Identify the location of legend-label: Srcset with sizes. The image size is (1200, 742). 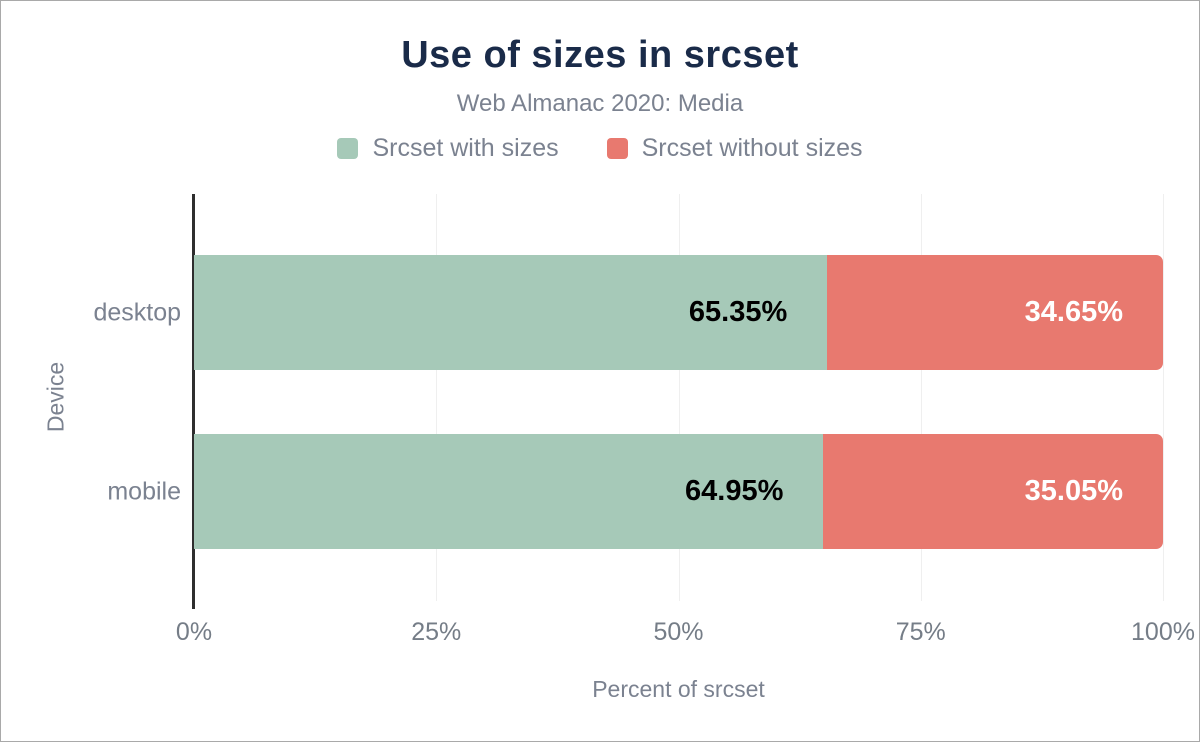
(465, 148).